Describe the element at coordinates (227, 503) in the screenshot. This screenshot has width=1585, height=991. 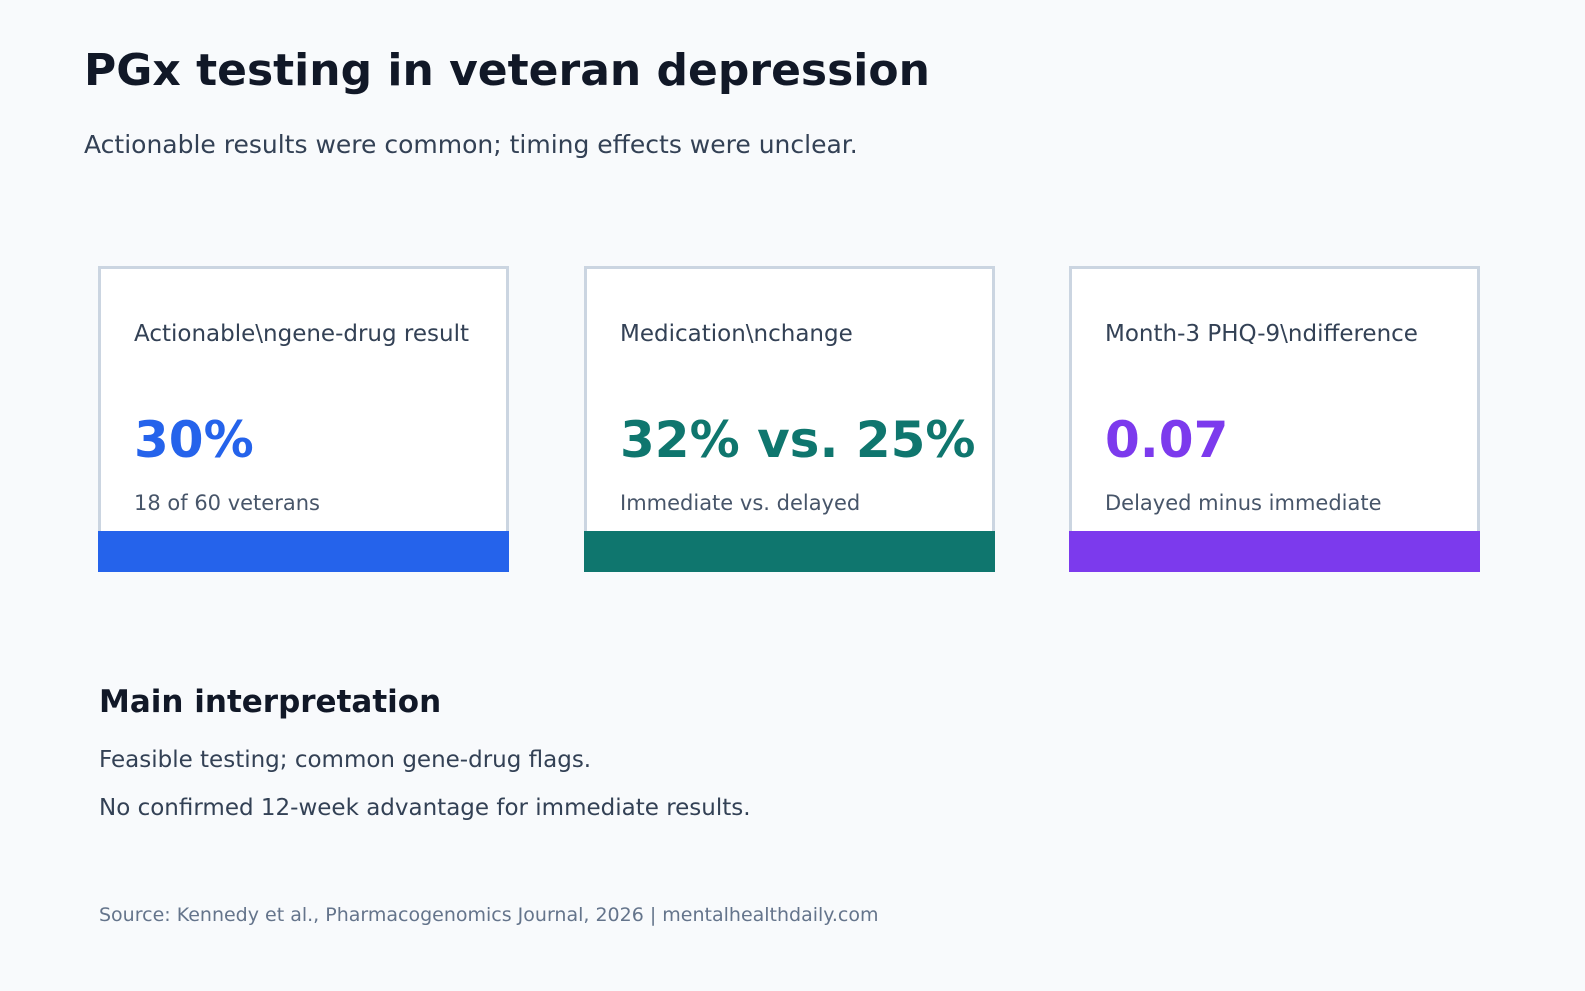
I see `stat-card-note: 18 of 60 veterans` at that location.